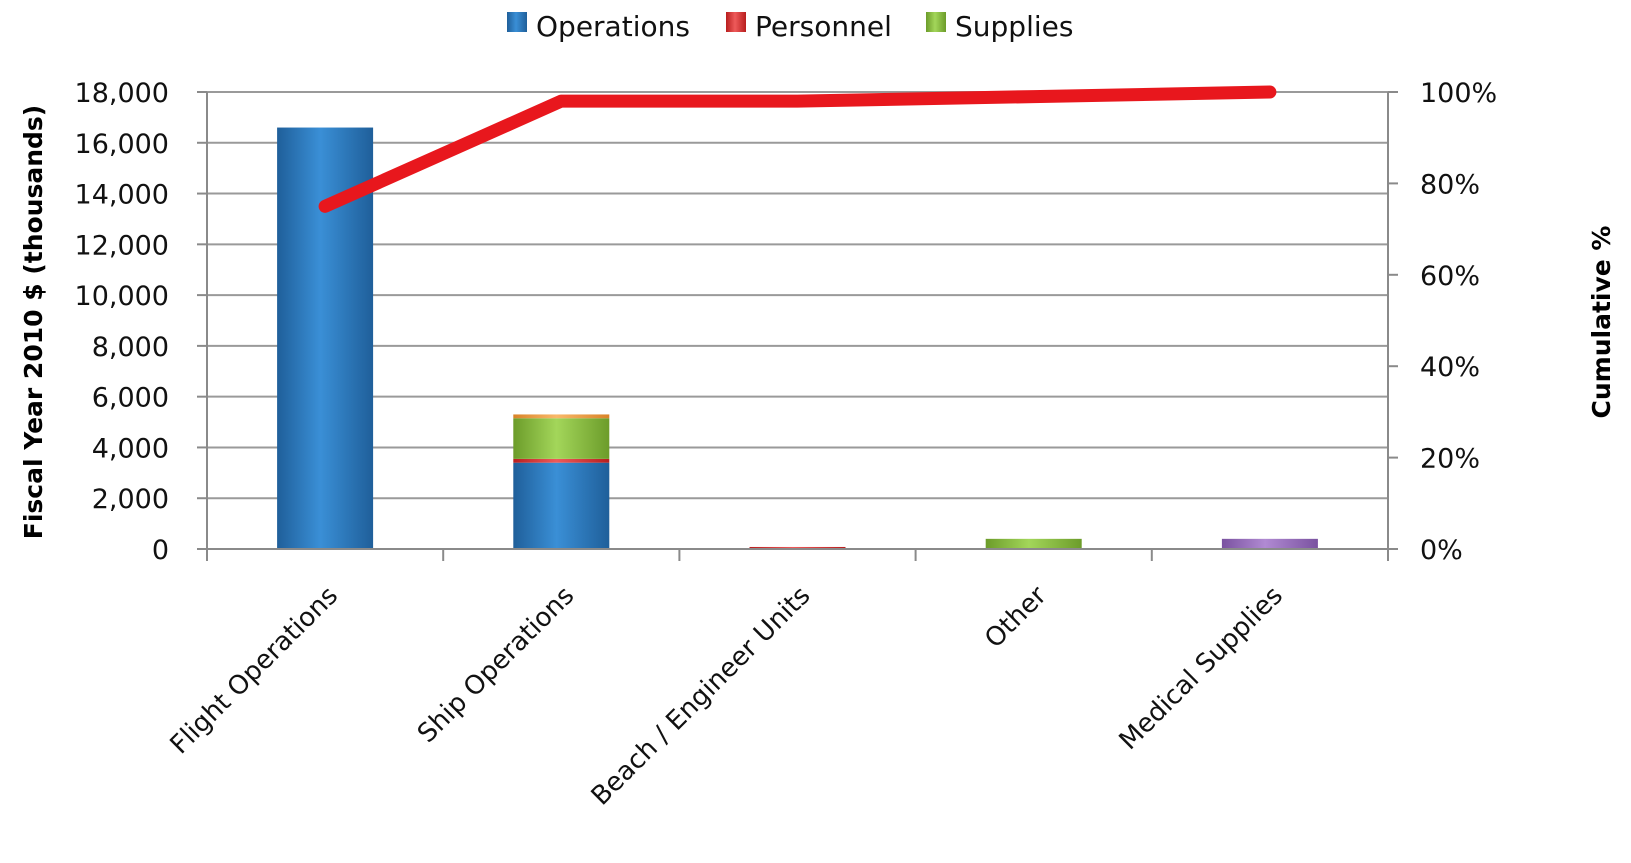 This screenshot has width=1631, height=863. Describe the element at coordinates (1450, 184) in the screenshot. I see `y2-tick-label: 80%` at that location.